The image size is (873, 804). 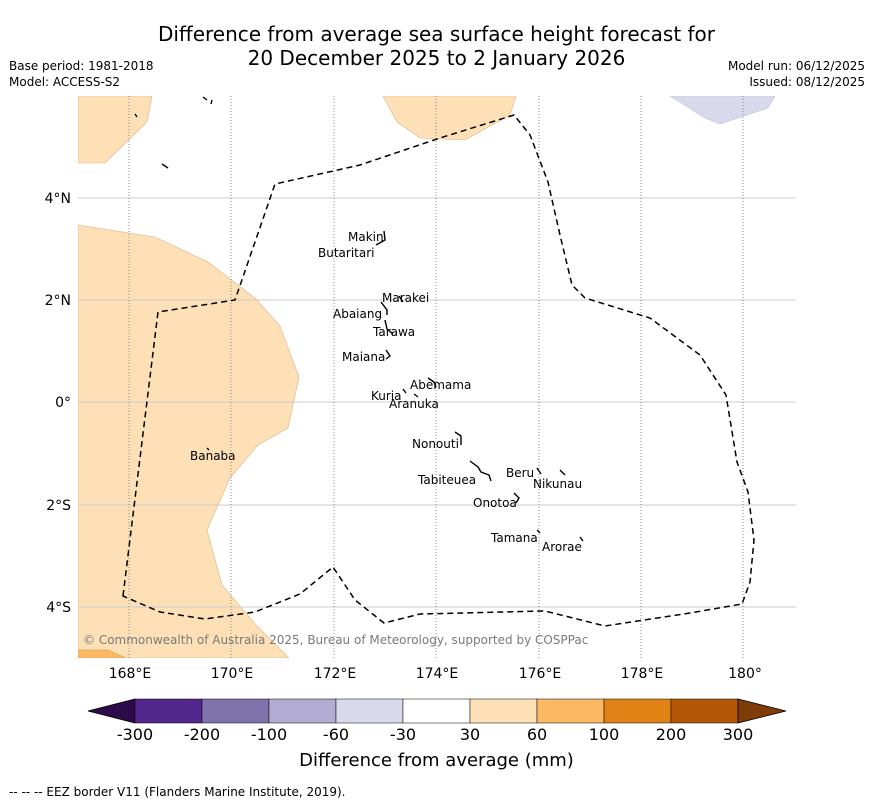 I want to click on colorbar-tick-label: -200, so click(x=202, y=734).